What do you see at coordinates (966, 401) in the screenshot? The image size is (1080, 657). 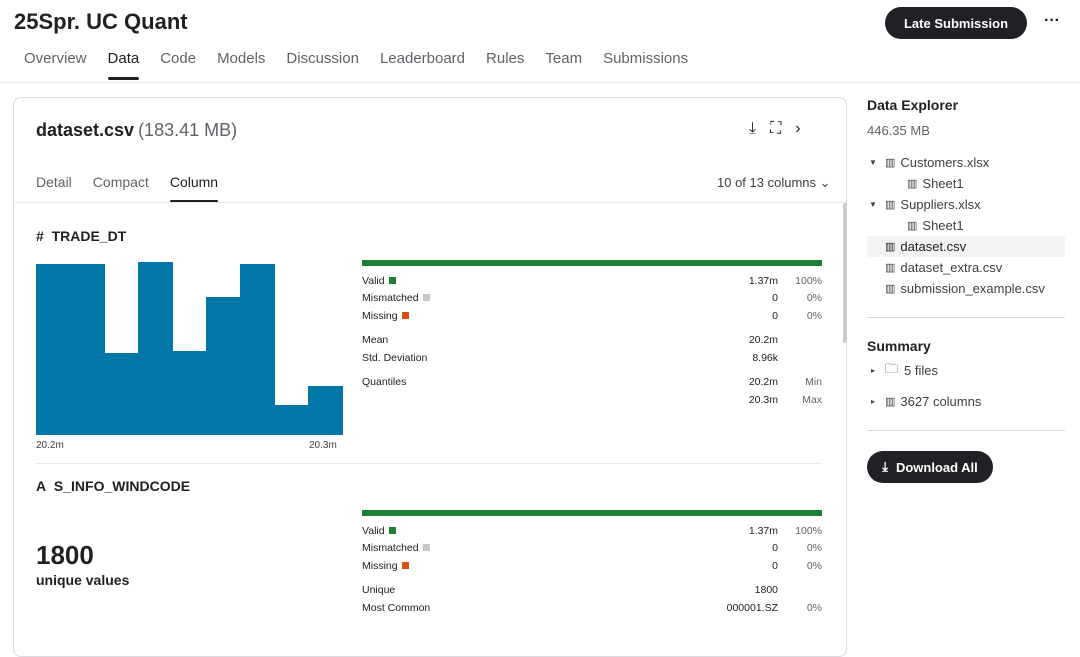 I see `summary-columns: ▸ ▥ 3627 columns` at bounding box center [966, 401].